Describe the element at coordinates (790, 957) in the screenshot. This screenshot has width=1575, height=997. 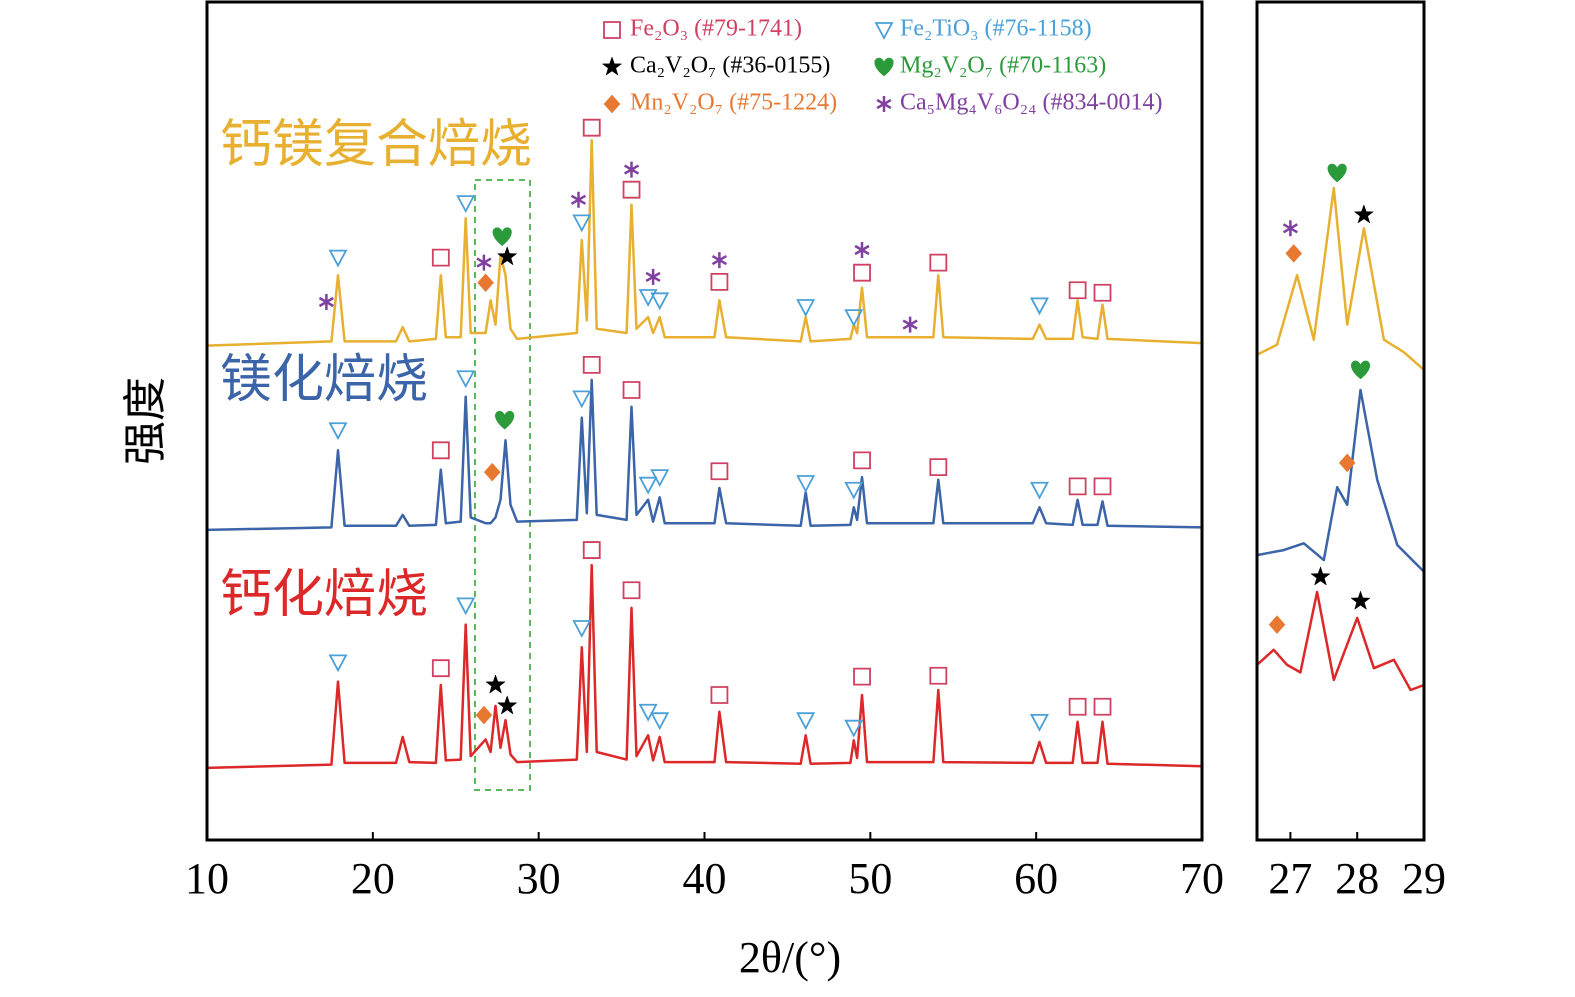
I see `x-axis-label: 2θ/(°)` at that location.